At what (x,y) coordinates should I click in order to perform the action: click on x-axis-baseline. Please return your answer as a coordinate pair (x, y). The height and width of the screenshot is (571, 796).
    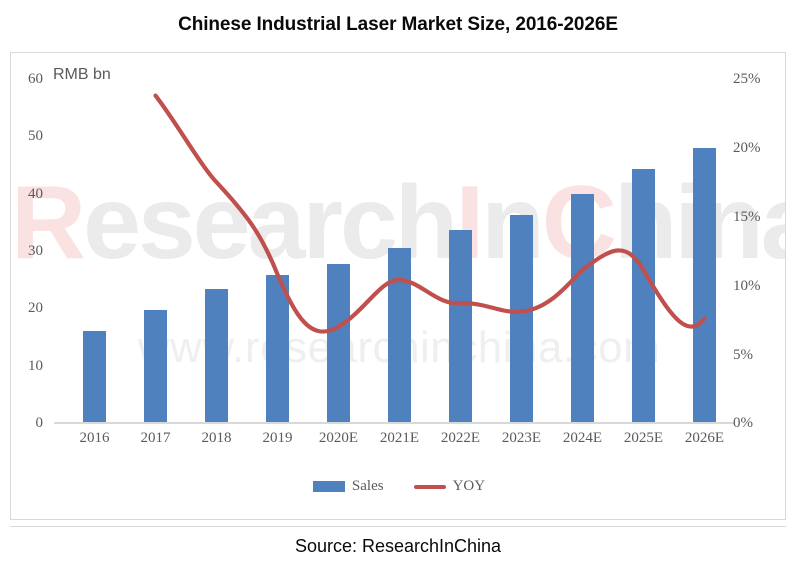
    Looking at the image, I should click on (394, 423).